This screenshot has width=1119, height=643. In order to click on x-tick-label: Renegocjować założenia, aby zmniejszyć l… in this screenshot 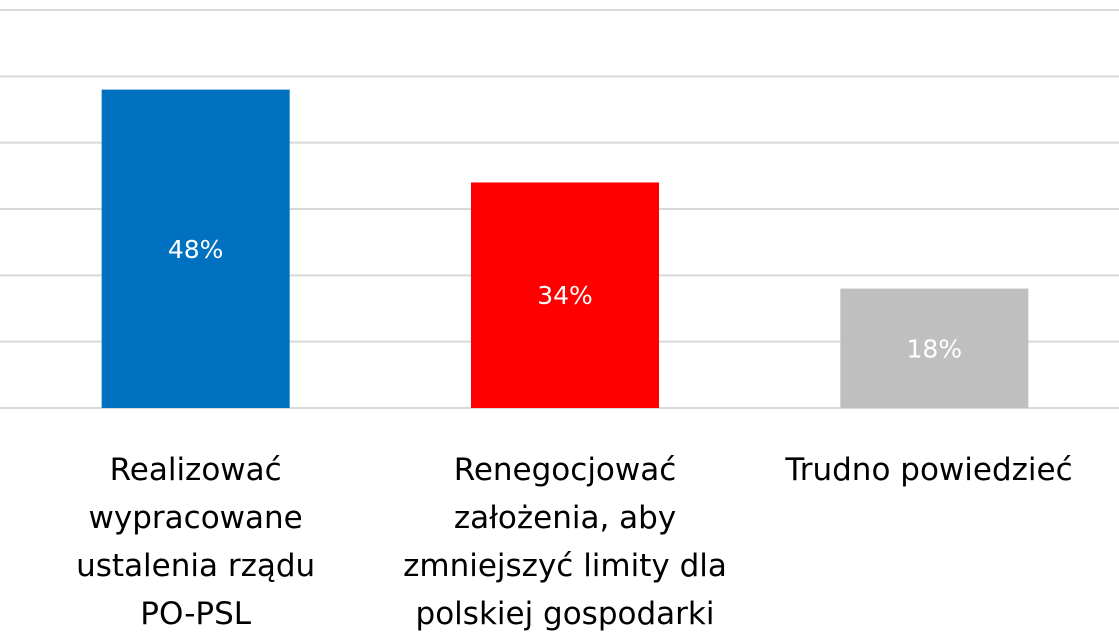, I will do `click(565, 542)`.